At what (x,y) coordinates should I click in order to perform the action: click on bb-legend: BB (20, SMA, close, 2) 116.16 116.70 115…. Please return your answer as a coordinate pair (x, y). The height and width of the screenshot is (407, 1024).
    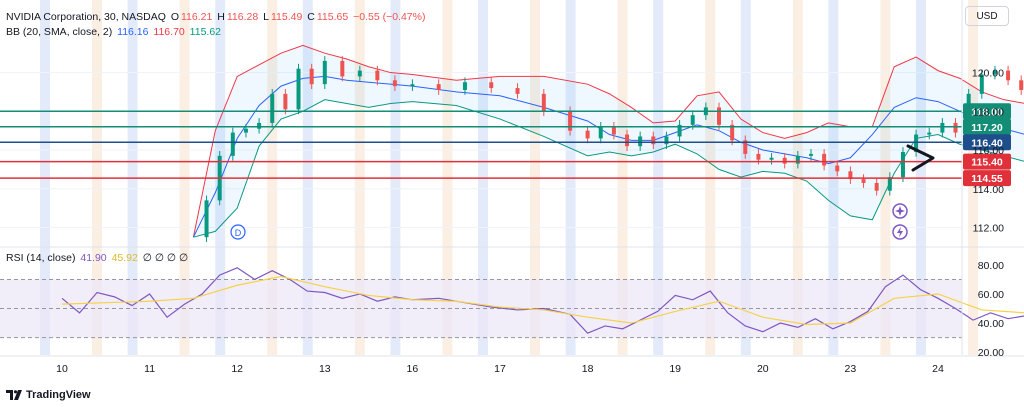
    Looking at the image, I should click on (114, 32).